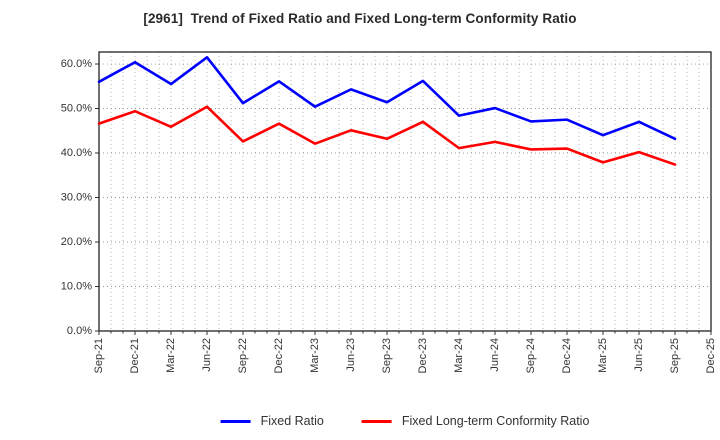 Image resolution: width=720 pixels, height=440 pixels. What do you see at coordinates (639, 355) in the screenshot?
I see `x-tick-label: Jun-25` at bounding box center [639, 355].